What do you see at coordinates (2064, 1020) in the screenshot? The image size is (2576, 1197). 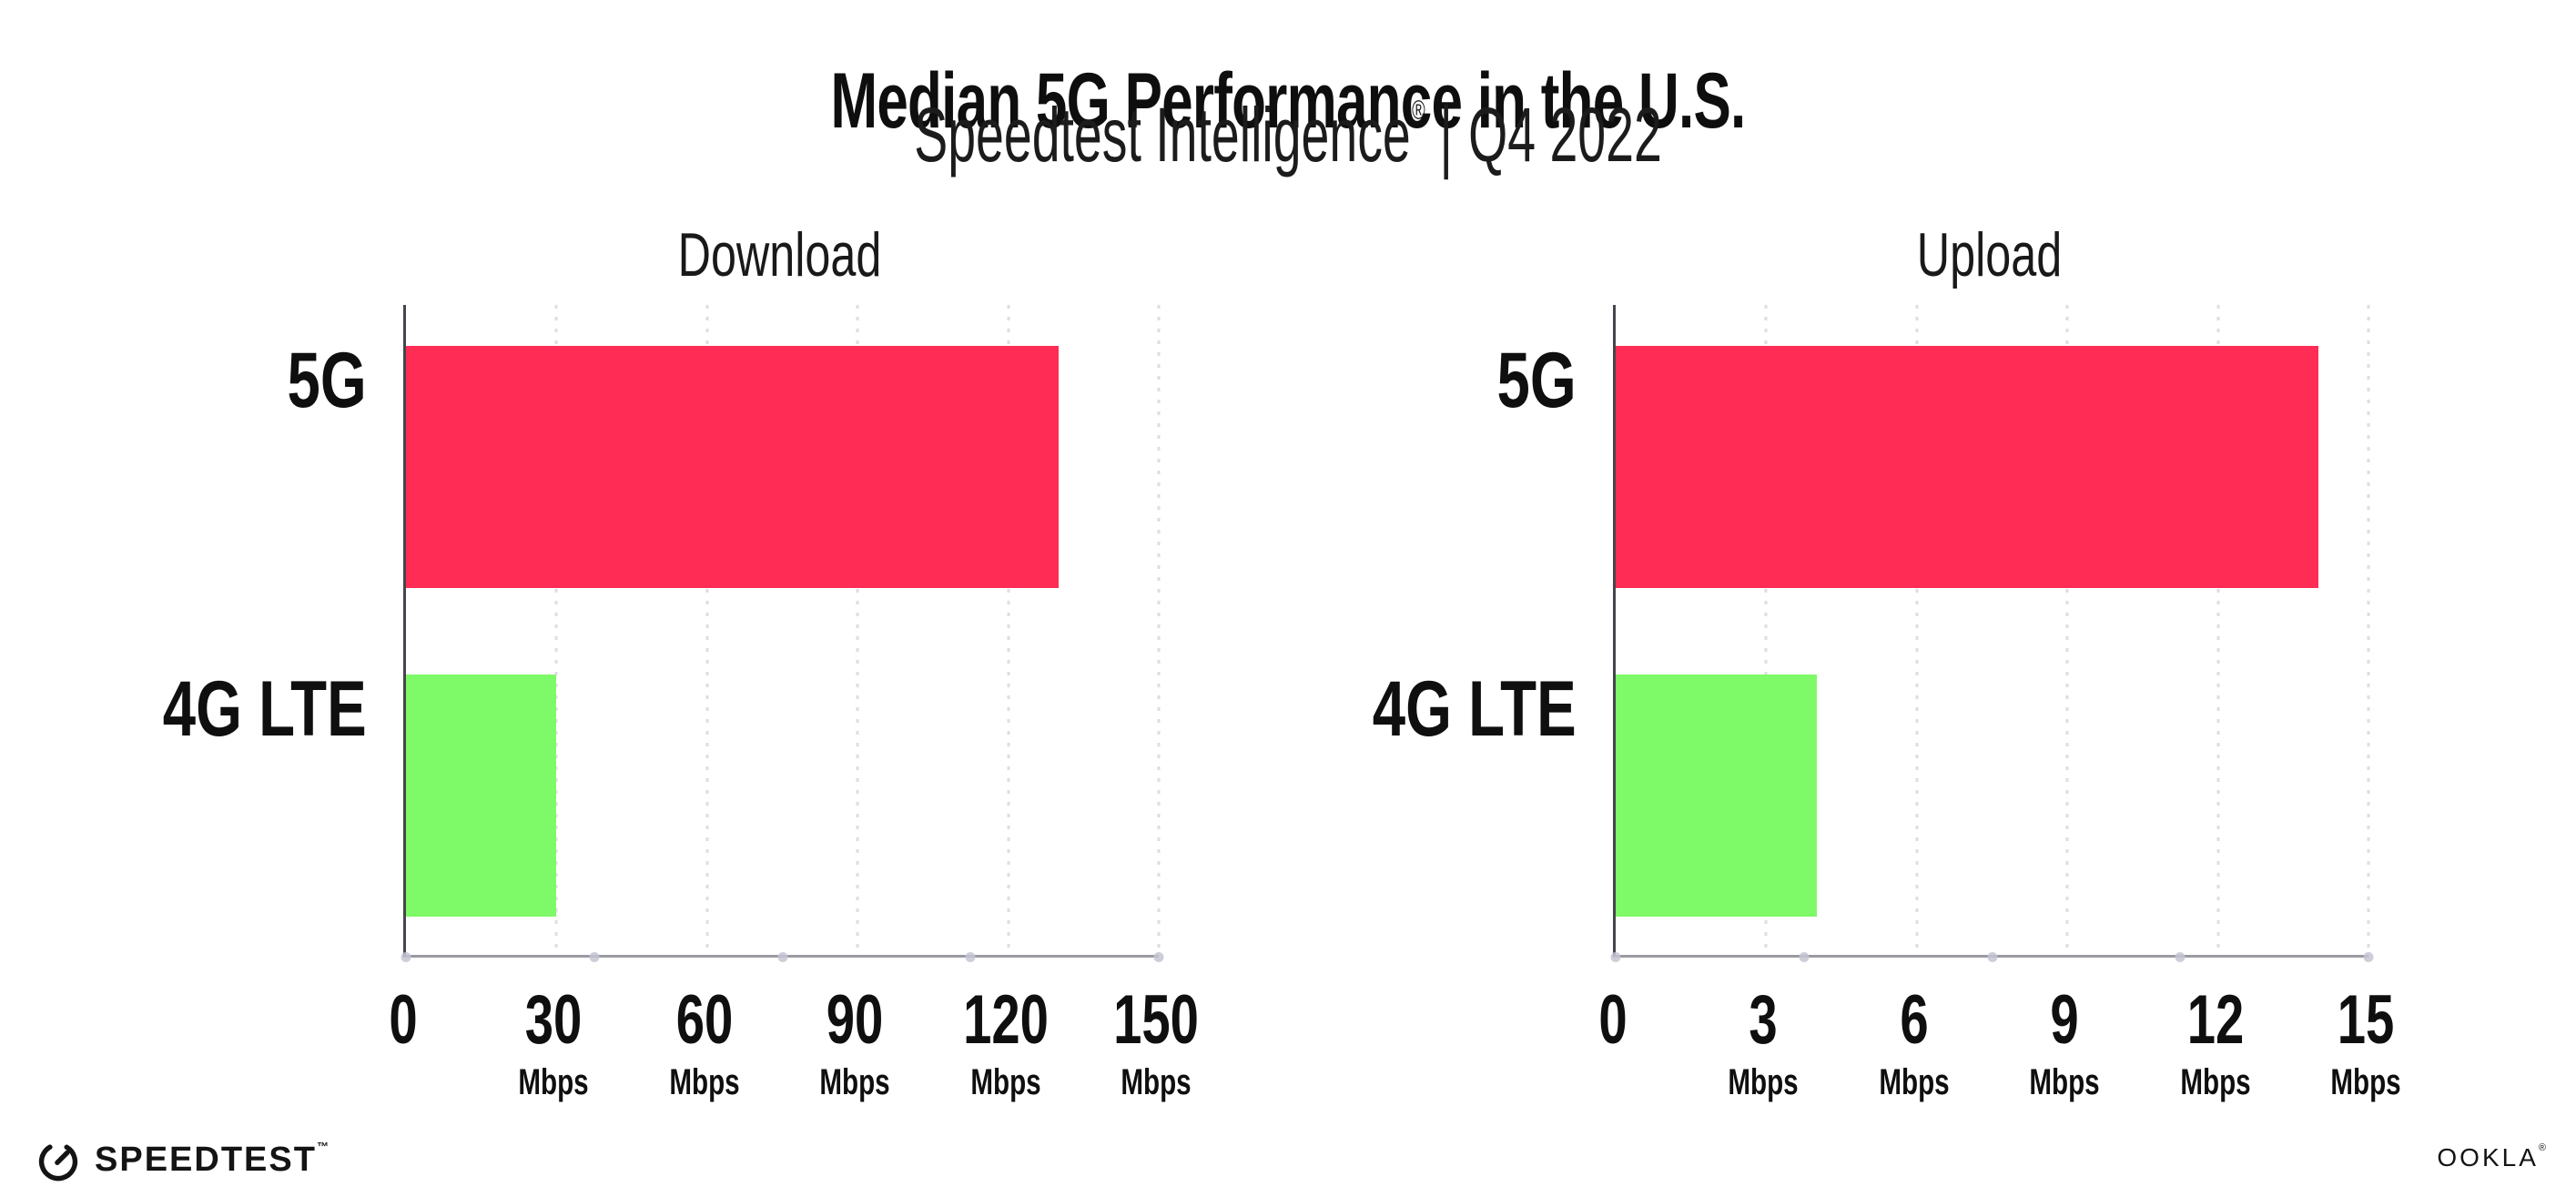 I see `tick-number: 9` at bounding box center [2064, 1020].